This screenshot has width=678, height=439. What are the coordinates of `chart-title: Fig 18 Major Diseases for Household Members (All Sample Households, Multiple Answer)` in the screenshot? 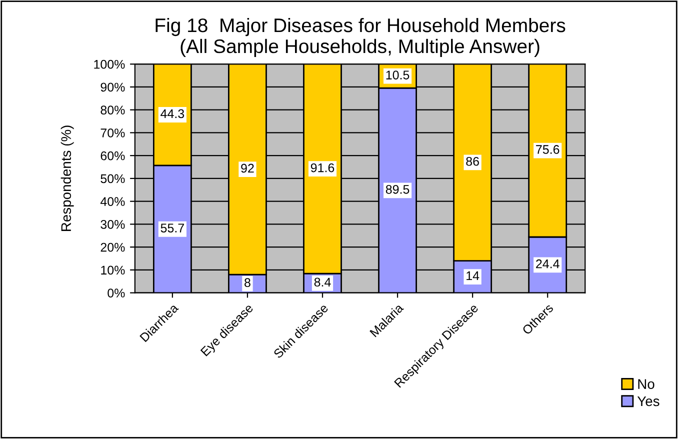 It's located at (361, 38).